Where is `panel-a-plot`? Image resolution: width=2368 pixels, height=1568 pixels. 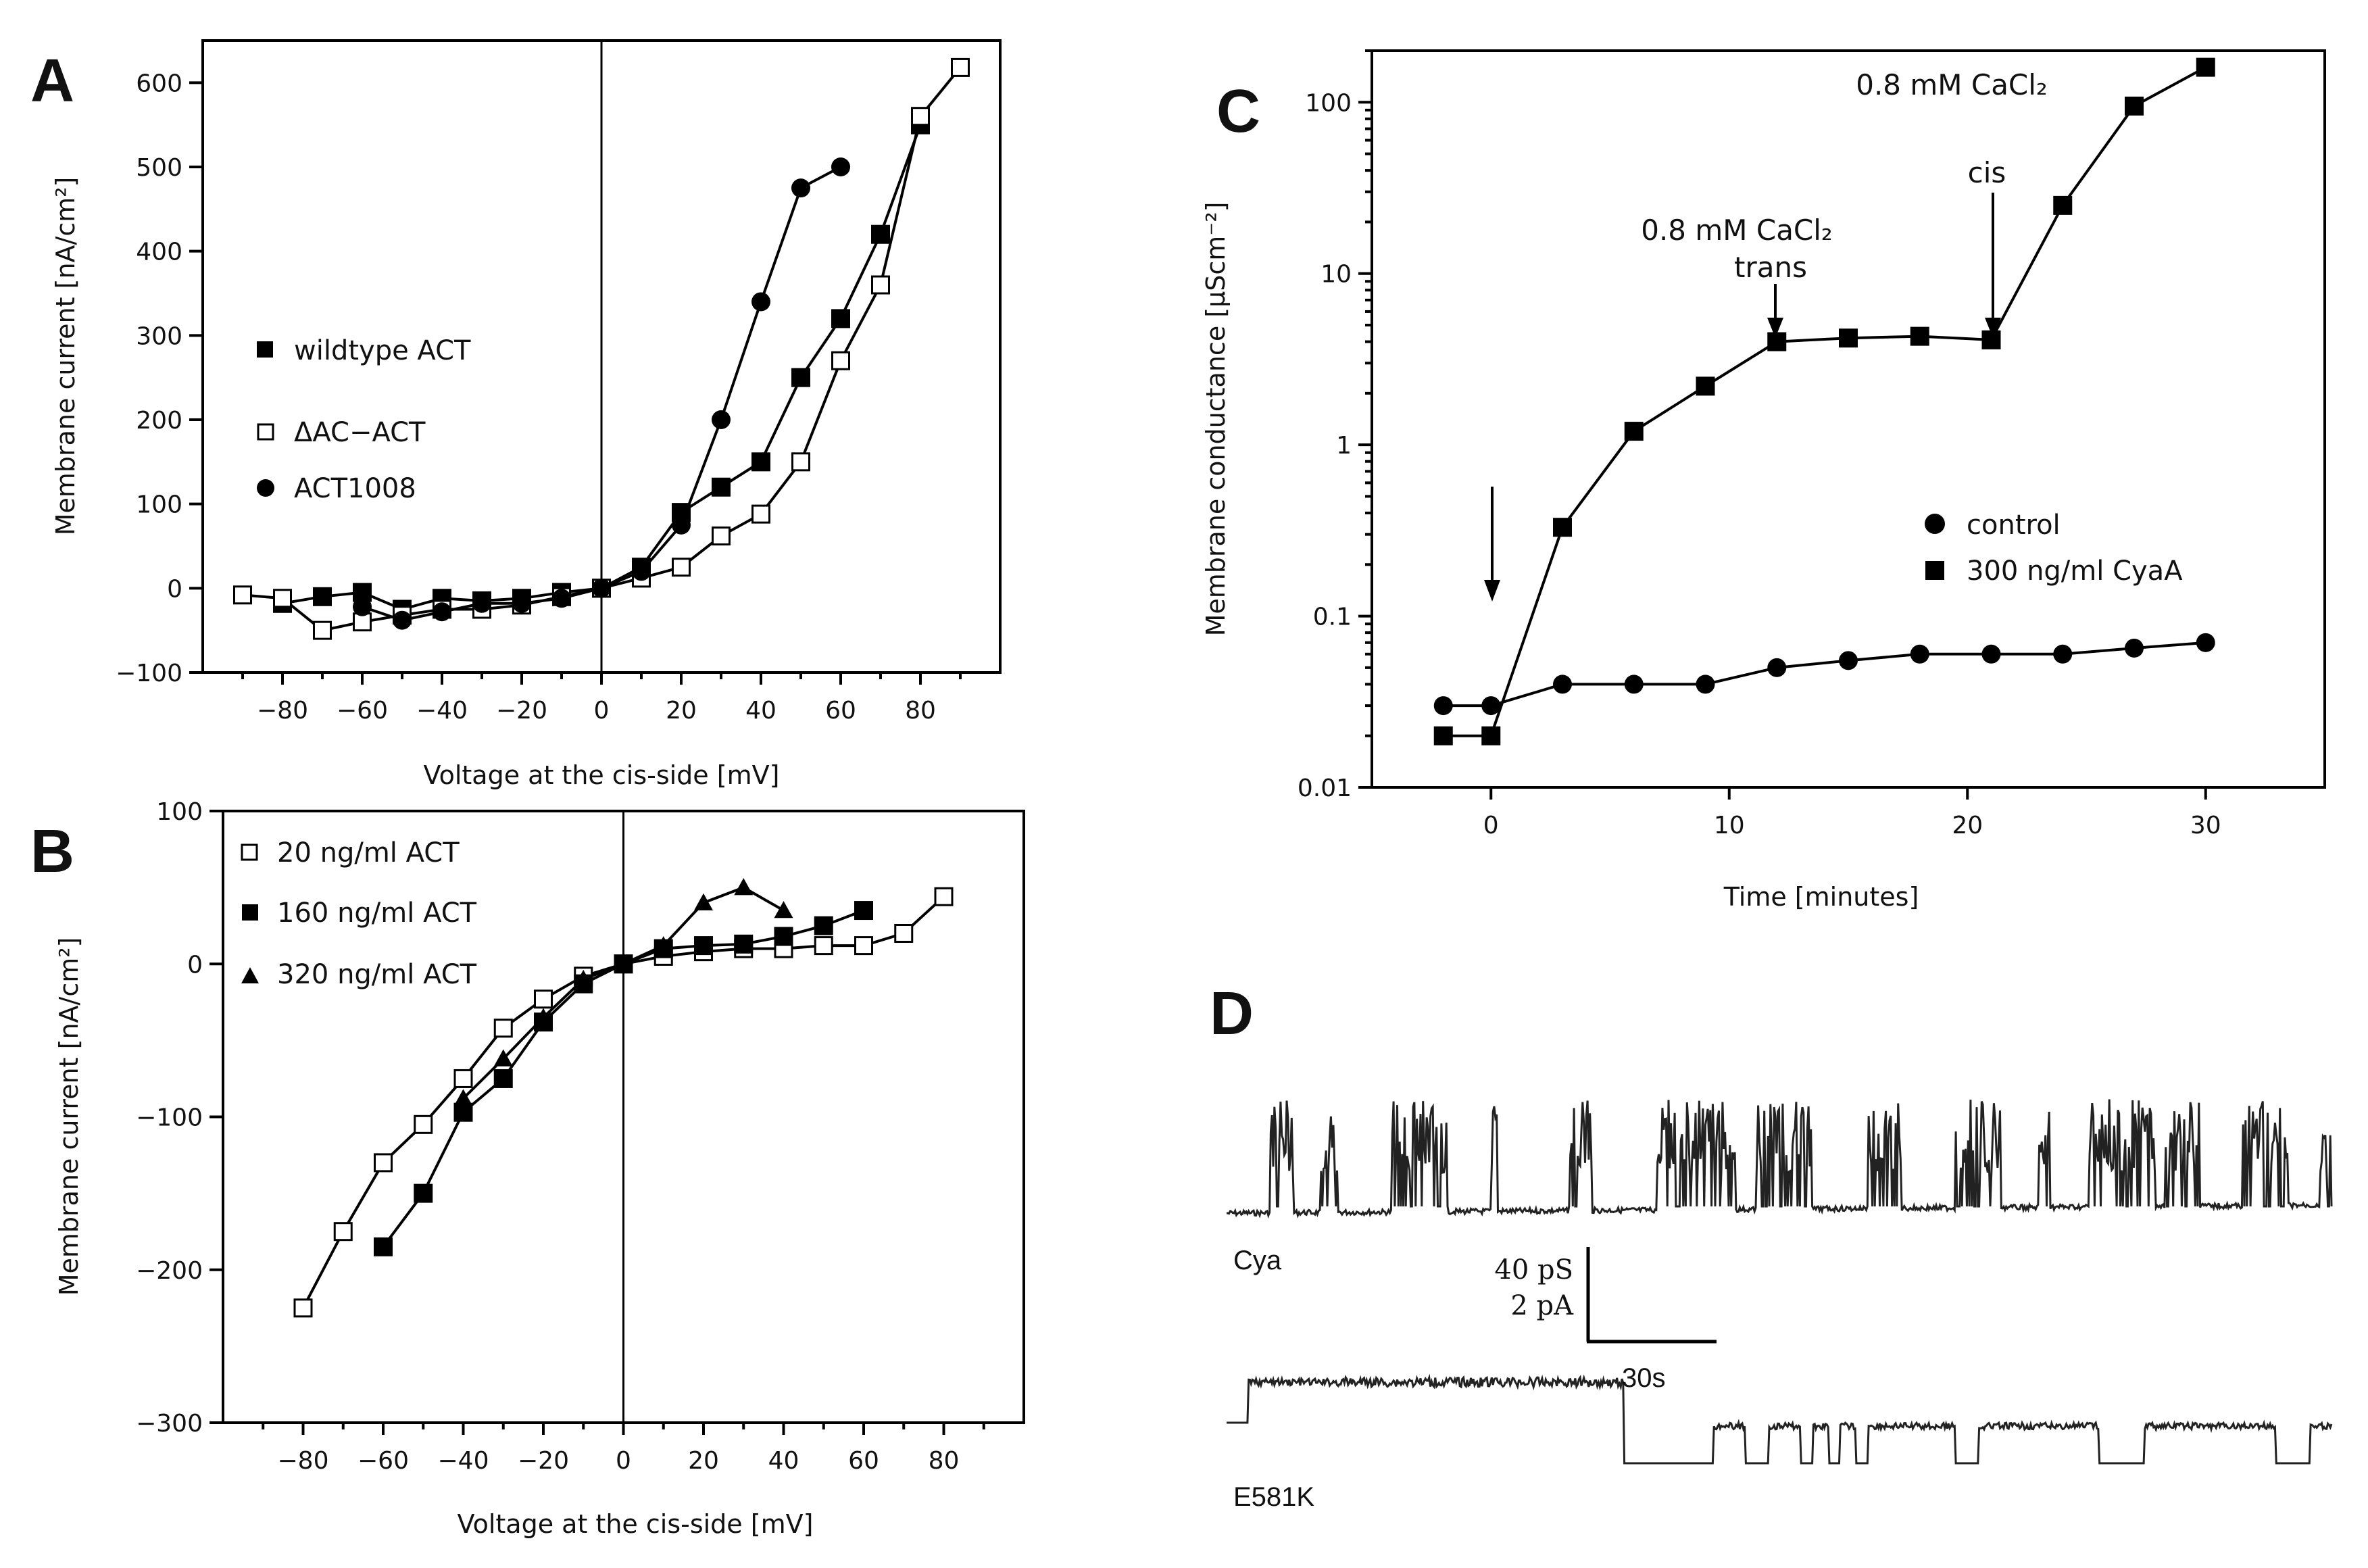 panel-a-plot is located at coordinates (601, 348).